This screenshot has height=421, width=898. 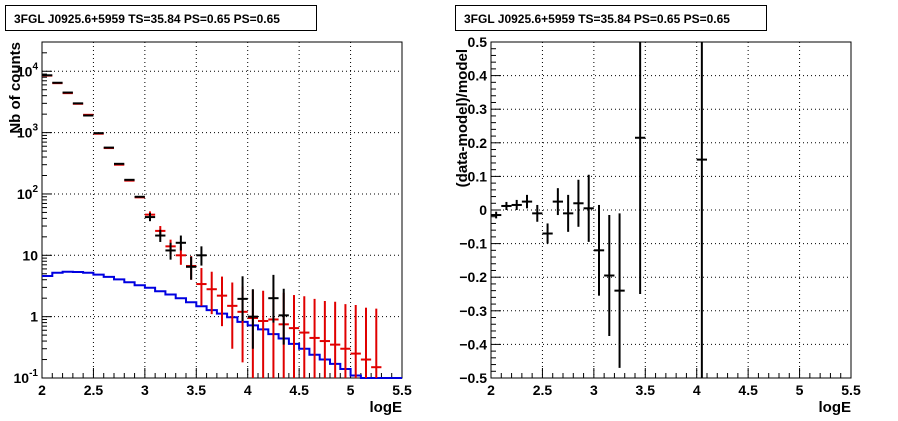 What do you see at coordinates (473, 277) in the screenshot?
I see `y-tick-label: −0.2` at bounding box center [473, 277].